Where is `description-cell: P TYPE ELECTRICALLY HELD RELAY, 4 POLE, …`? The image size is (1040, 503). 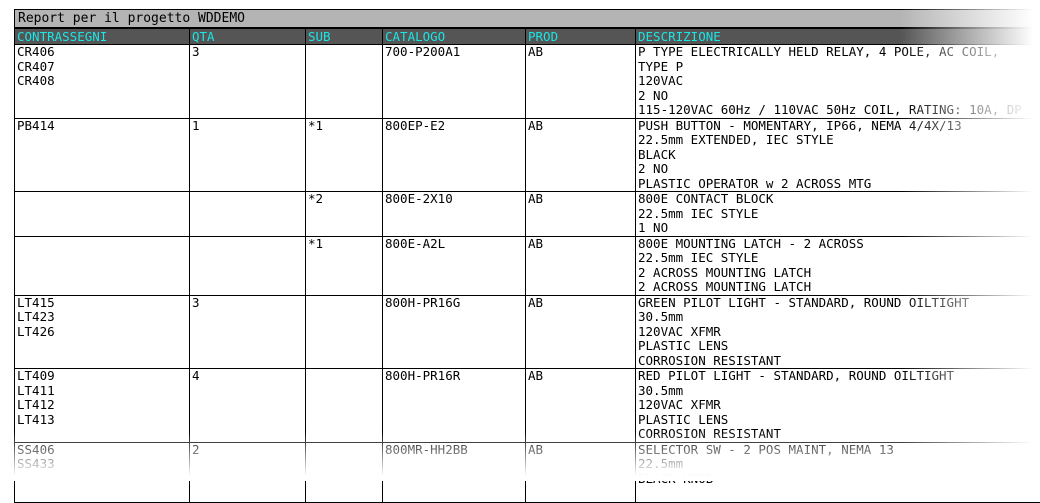
description-cell: P TYPE ELECTRICALLY HELD RELAY, 4 POLE, … is located at coordinates (838, 82).